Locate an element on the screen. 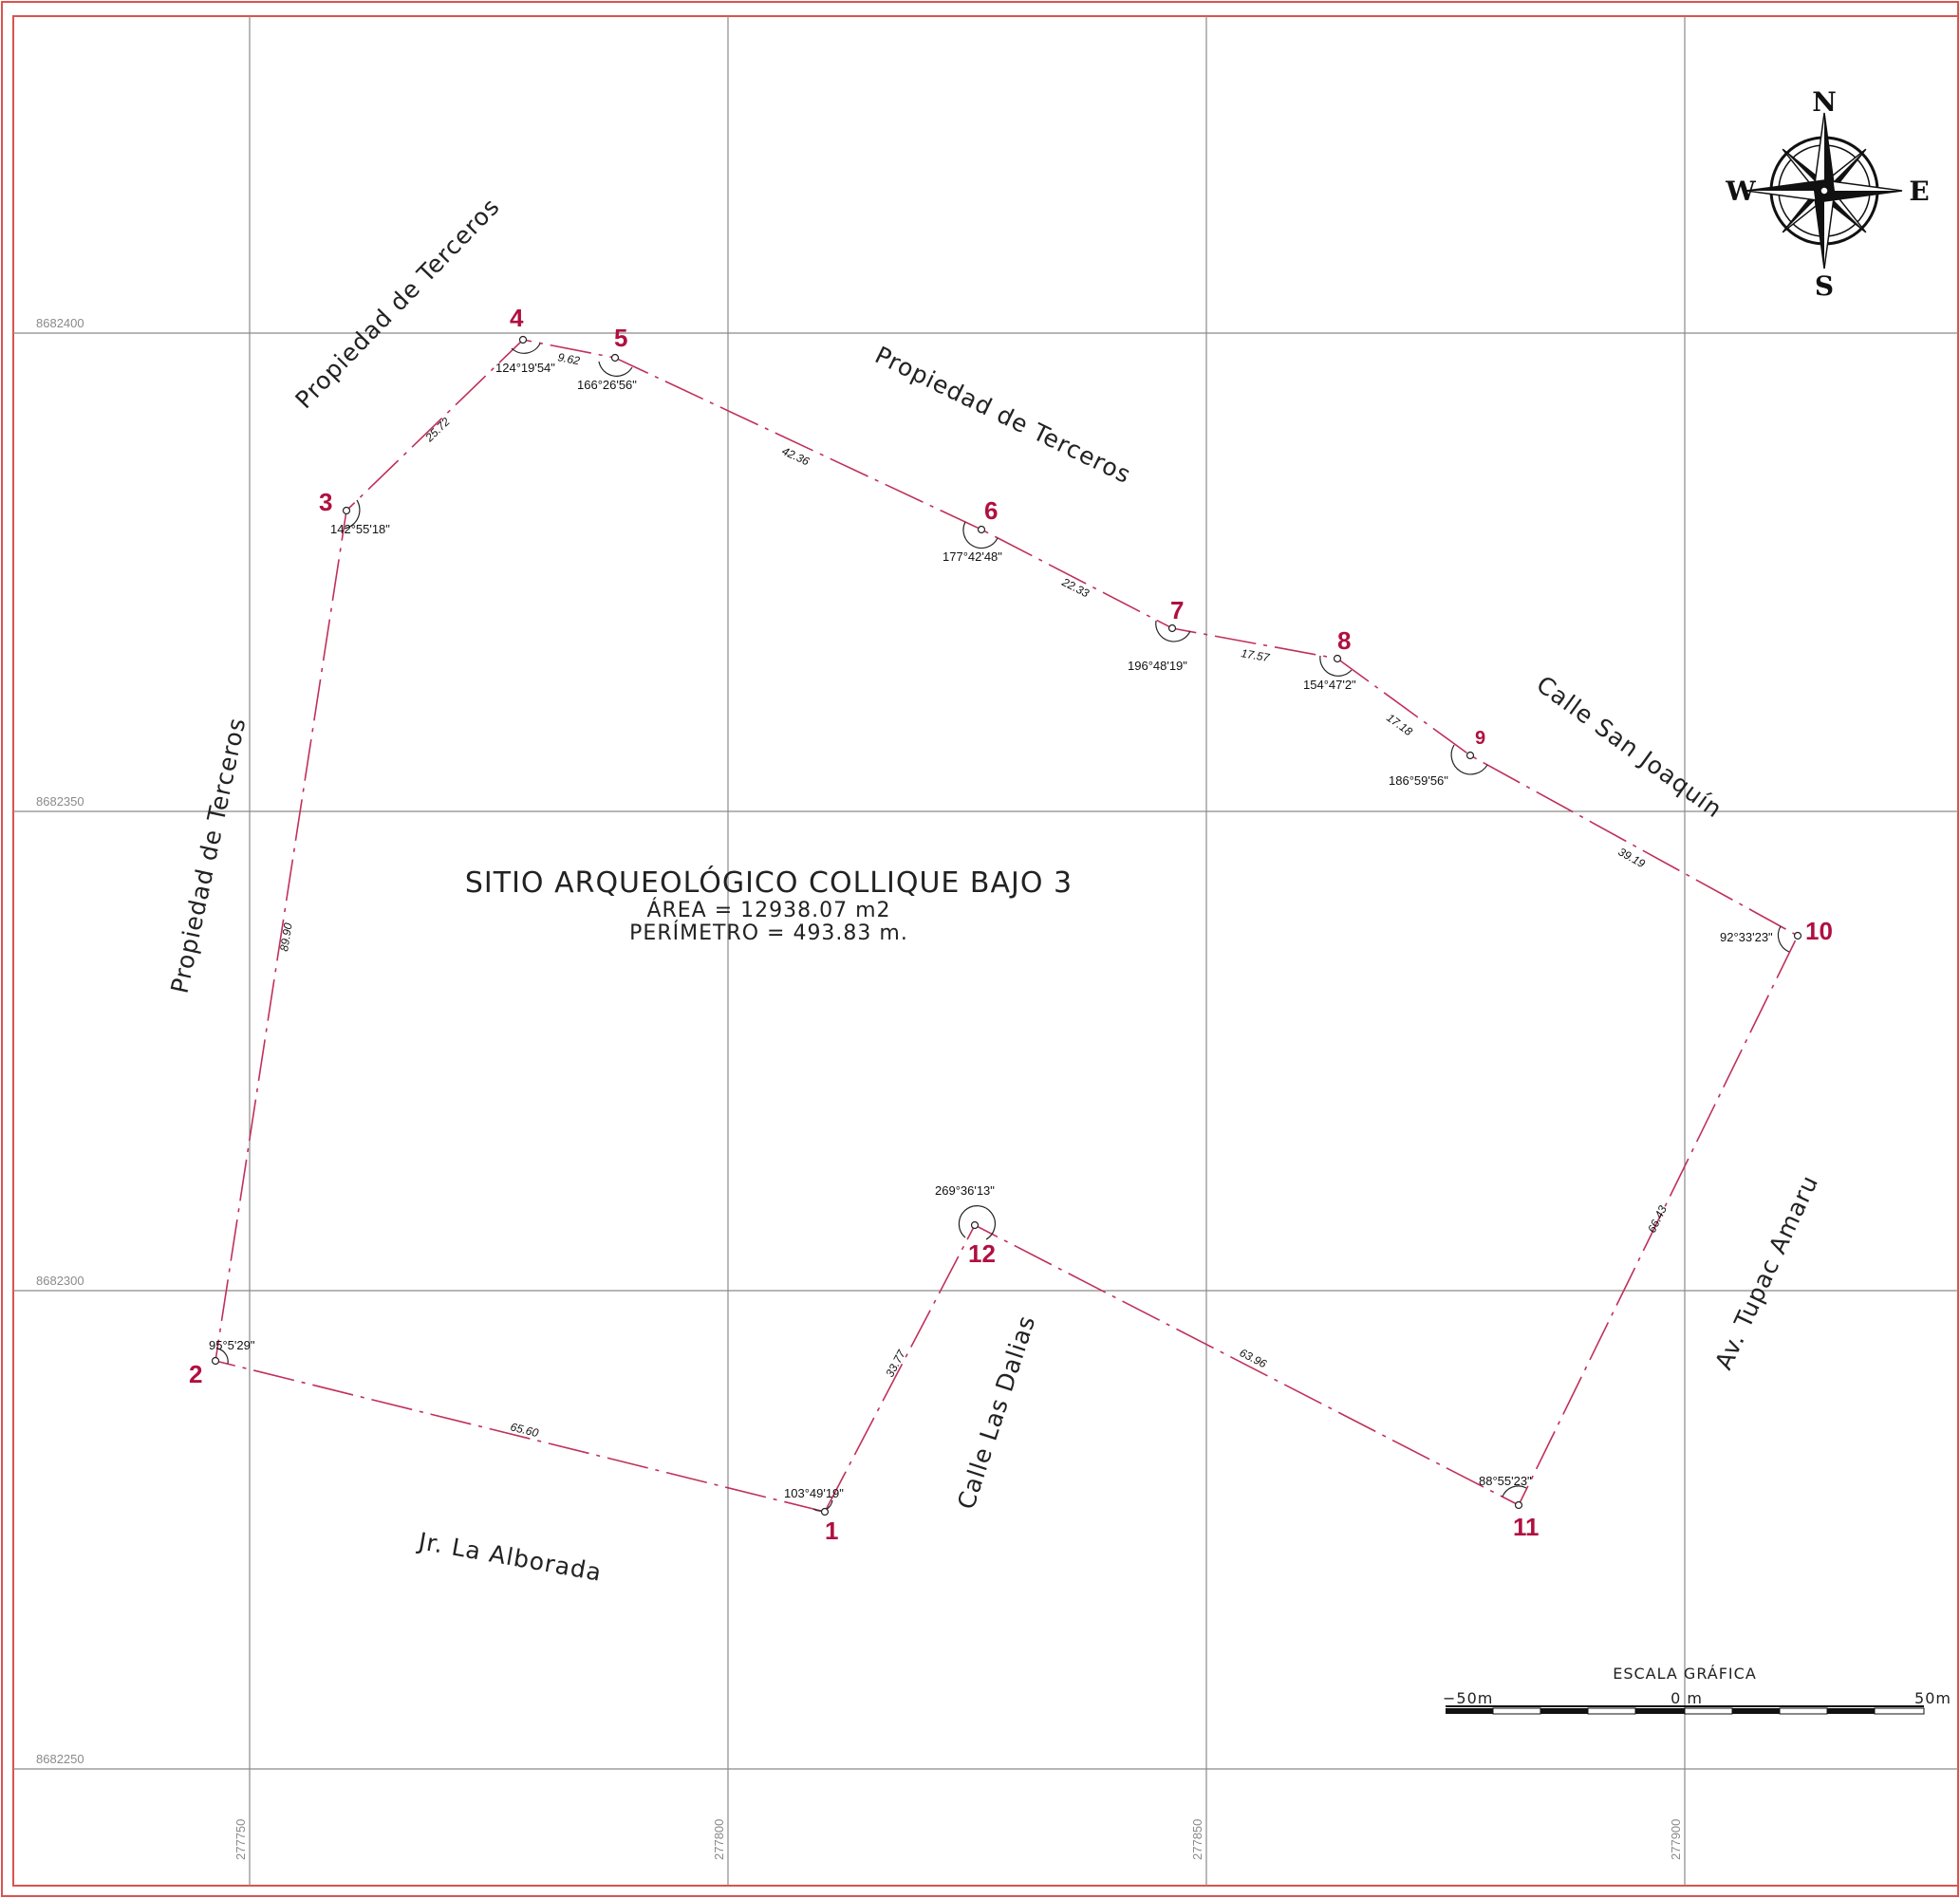  northing-label: 8682400 is located at coordinates (60, 323).